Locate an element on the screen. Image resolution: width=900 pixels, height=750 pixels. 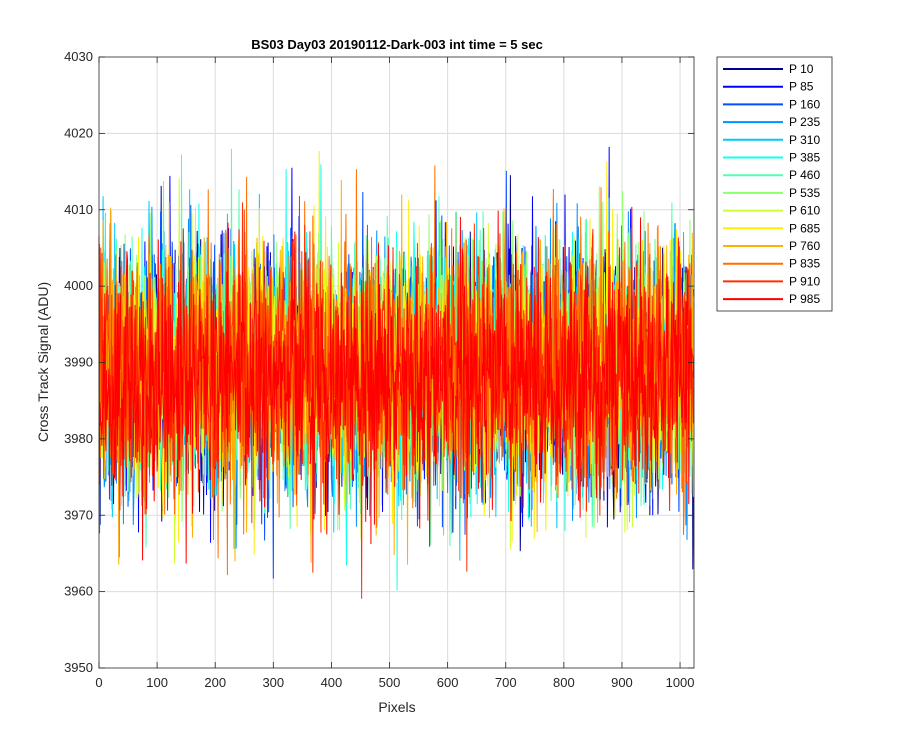
legend-label: P 910 is located at coordinates (804, 281).